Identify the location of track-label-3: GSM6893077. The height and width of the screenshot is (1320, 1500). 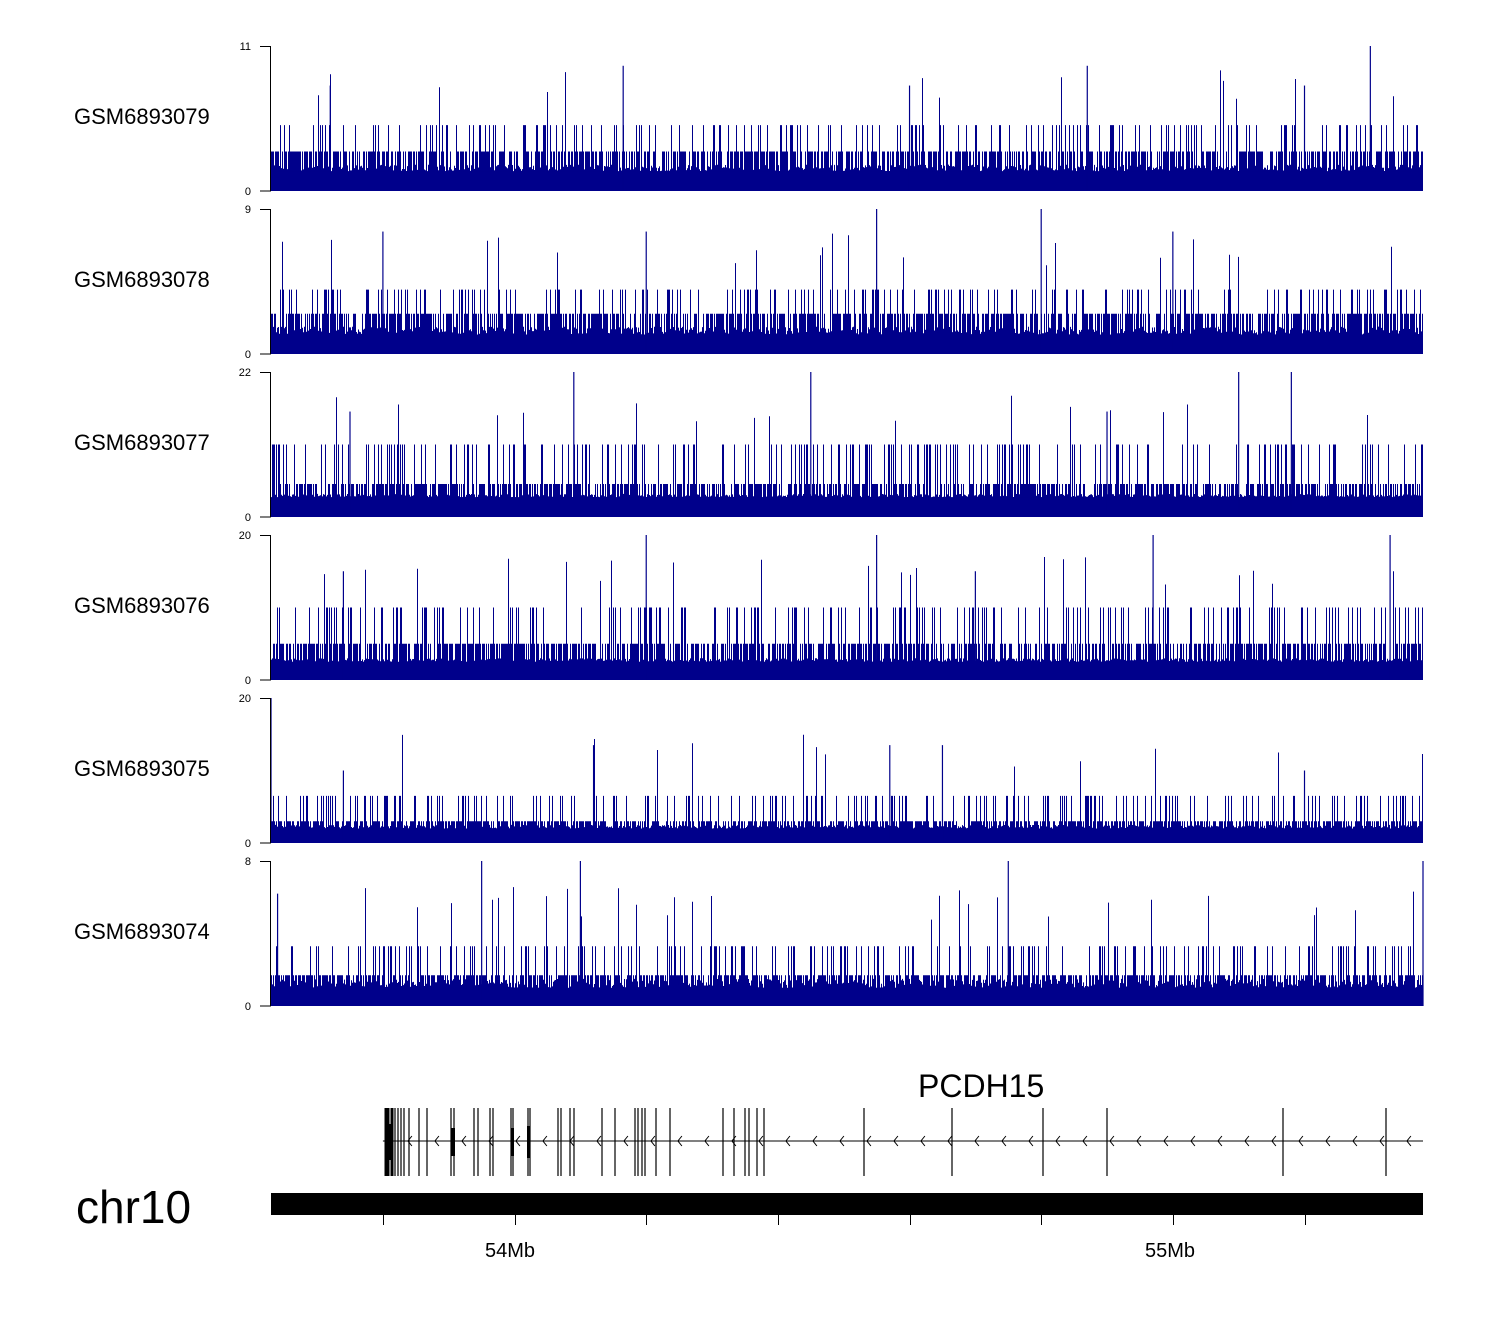
(142, 442).